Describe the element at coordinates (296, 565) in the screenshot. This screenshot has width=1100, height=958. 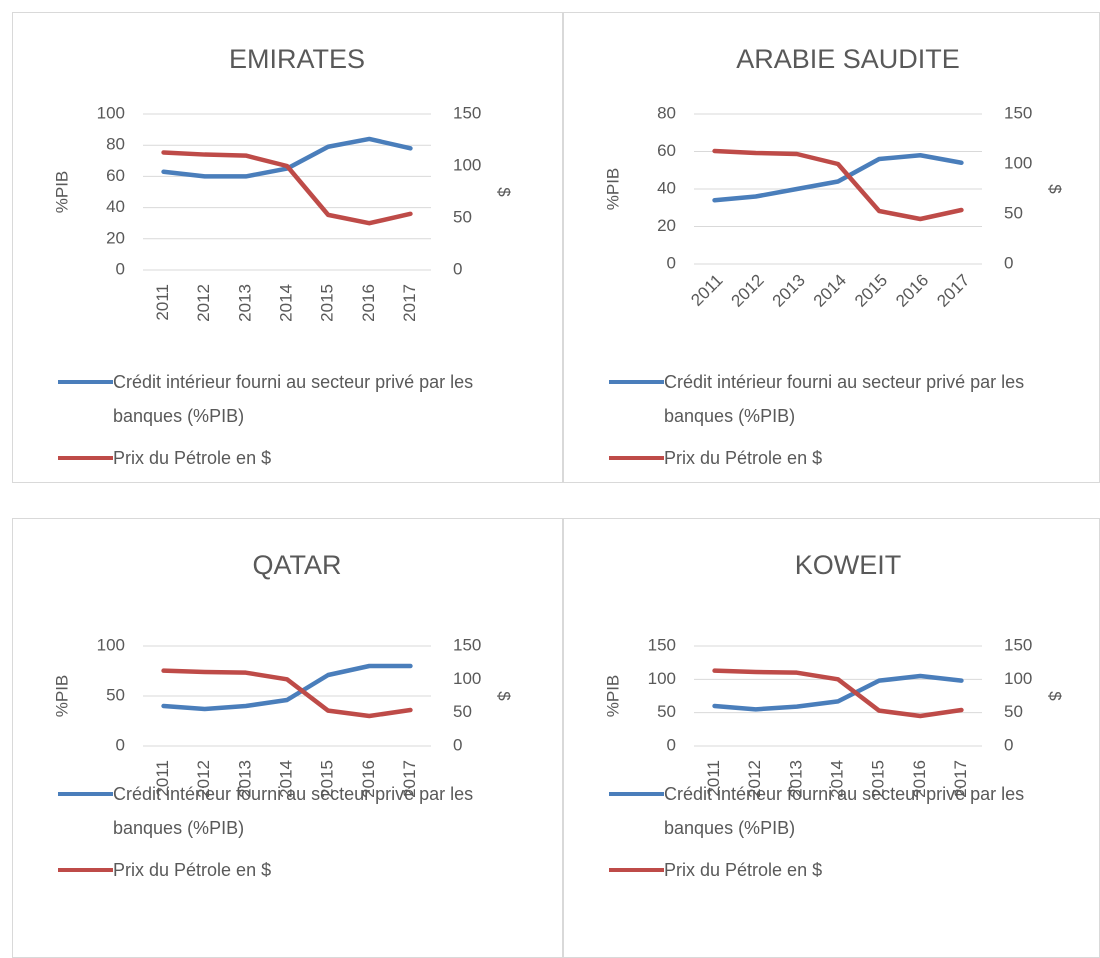
I see `chart-title: QATAR` at that location.